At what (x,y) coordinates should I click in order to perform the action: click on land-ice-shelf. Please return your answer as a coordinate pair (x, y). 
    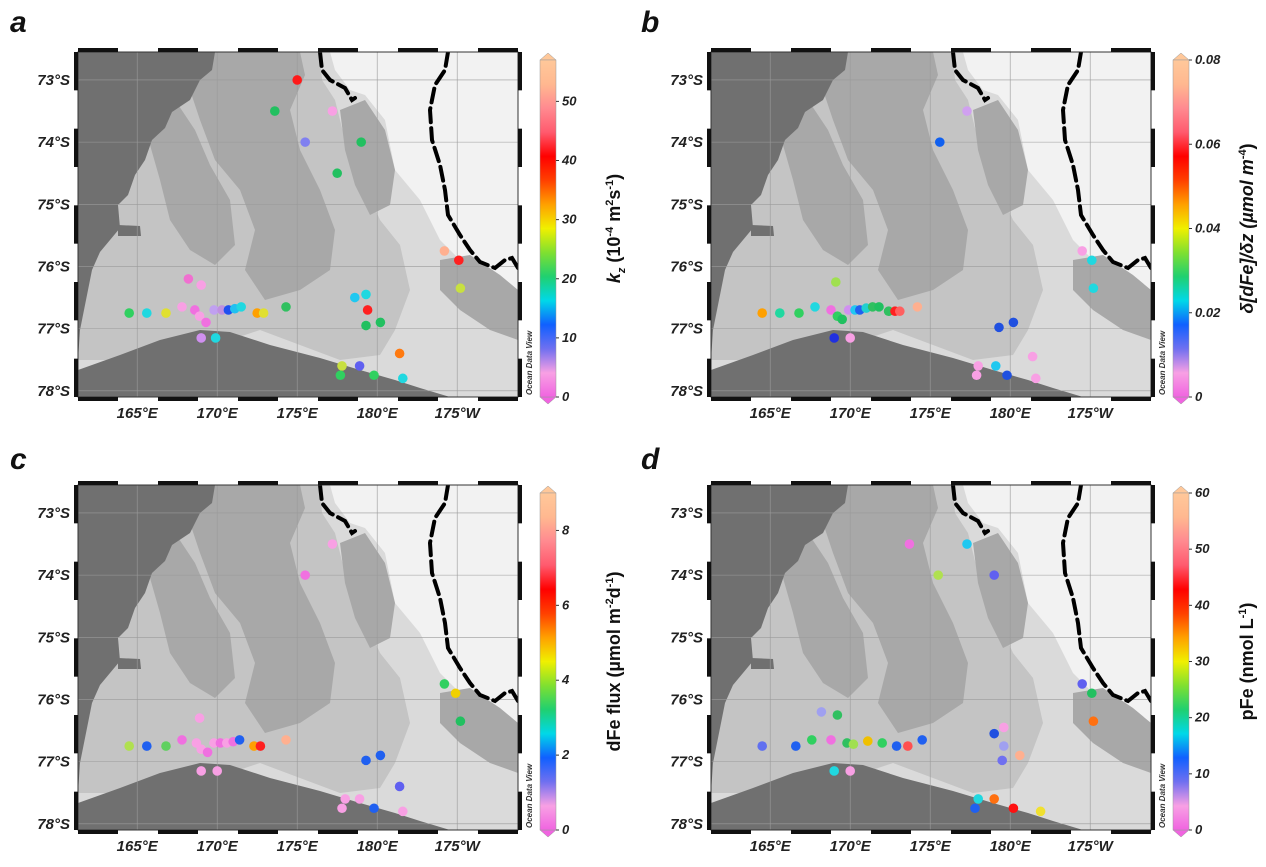
    Looking at the image, I should click on (897, 363).